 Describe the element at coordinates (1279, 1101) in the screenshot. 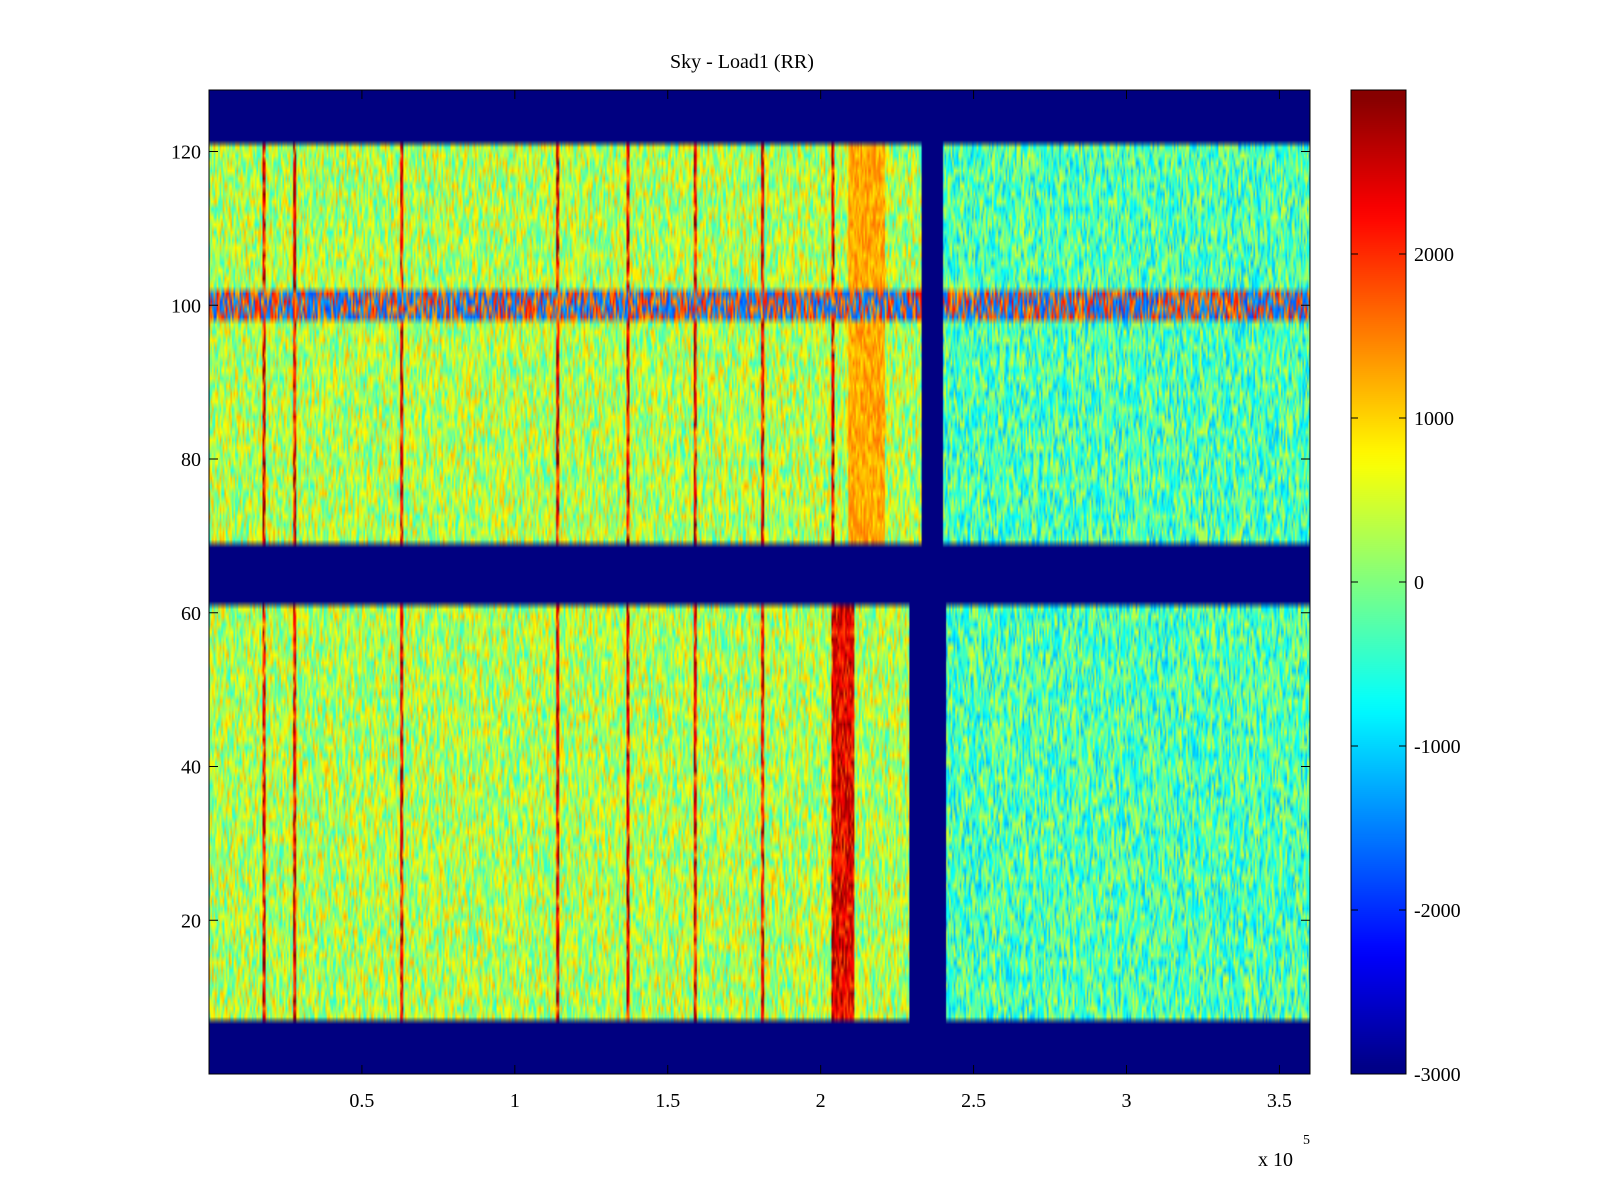

I see `x-tick-label: 3.5` at that location.